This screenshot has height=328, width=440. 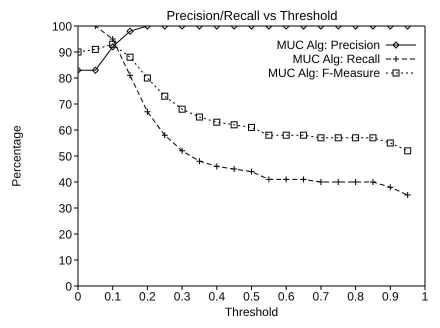 I want to click on chart-title: Precision/Recall vs Threshold, so click(x=252, y=15).